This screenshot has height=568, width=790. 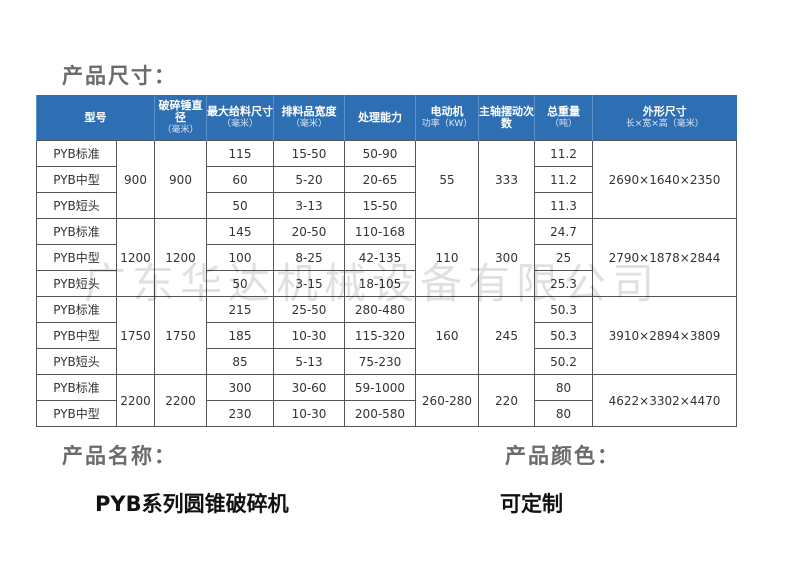 What do you see at coordinates (664, 123) in the screenshot?
I see `header-unit: 长×宽×高（毫米）` at bounding box center [664, 123].